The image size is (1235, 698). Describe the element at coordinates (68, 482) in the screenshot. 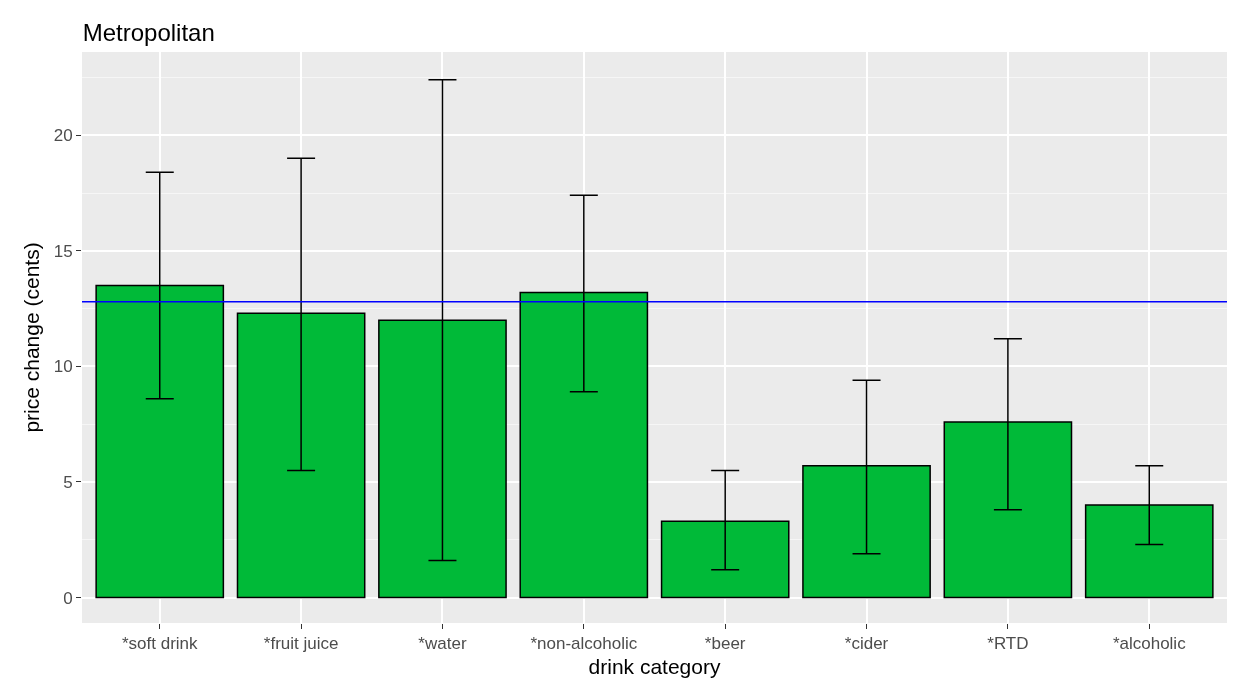

I see `y-tick-label: 5` at that location.